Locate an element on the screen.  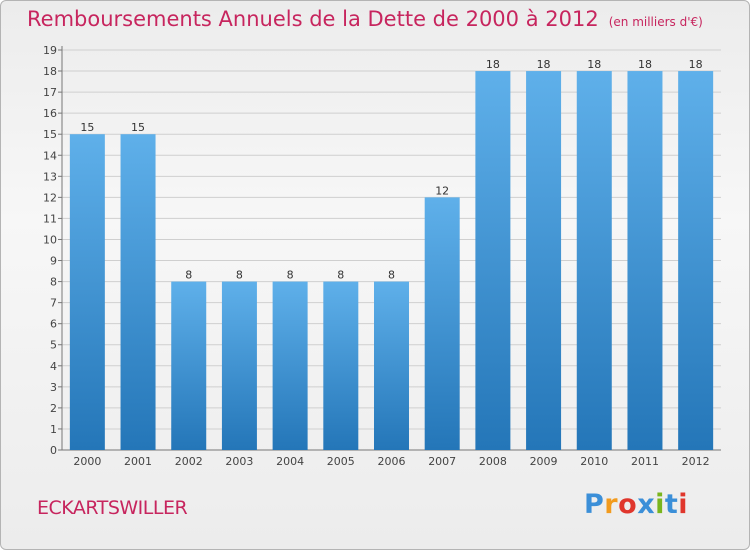
y-tick-label: 12 is located at coordinates (50, 197).